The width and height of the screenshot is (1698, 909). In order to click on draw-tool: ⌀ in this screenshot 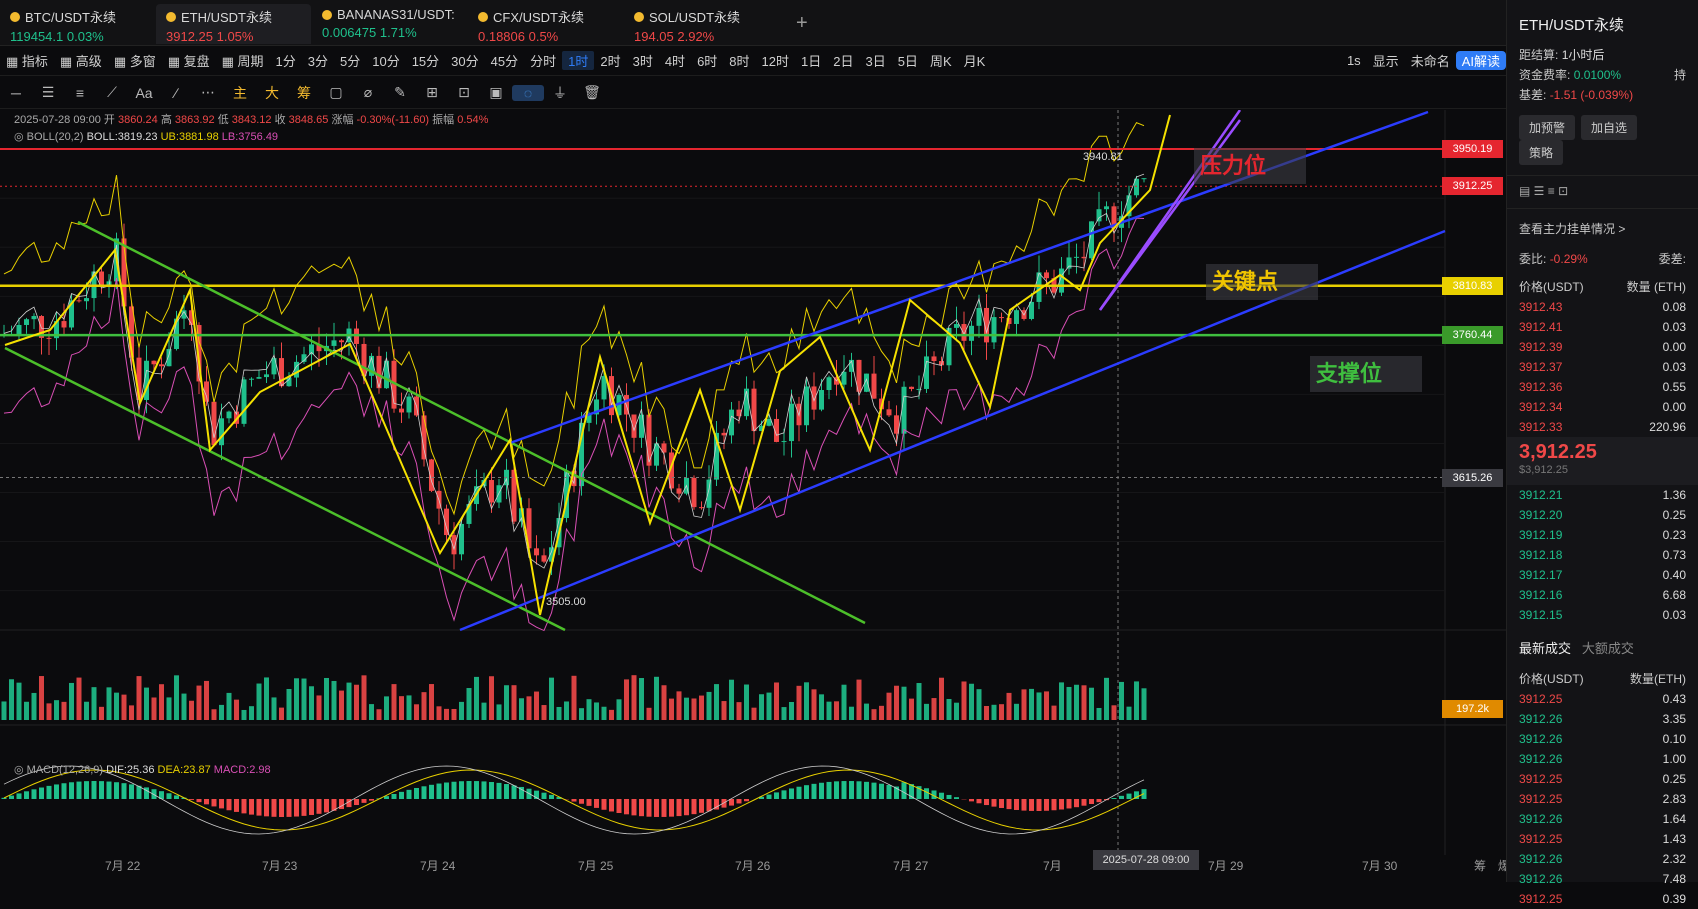, I will do `click(368, 92)`.